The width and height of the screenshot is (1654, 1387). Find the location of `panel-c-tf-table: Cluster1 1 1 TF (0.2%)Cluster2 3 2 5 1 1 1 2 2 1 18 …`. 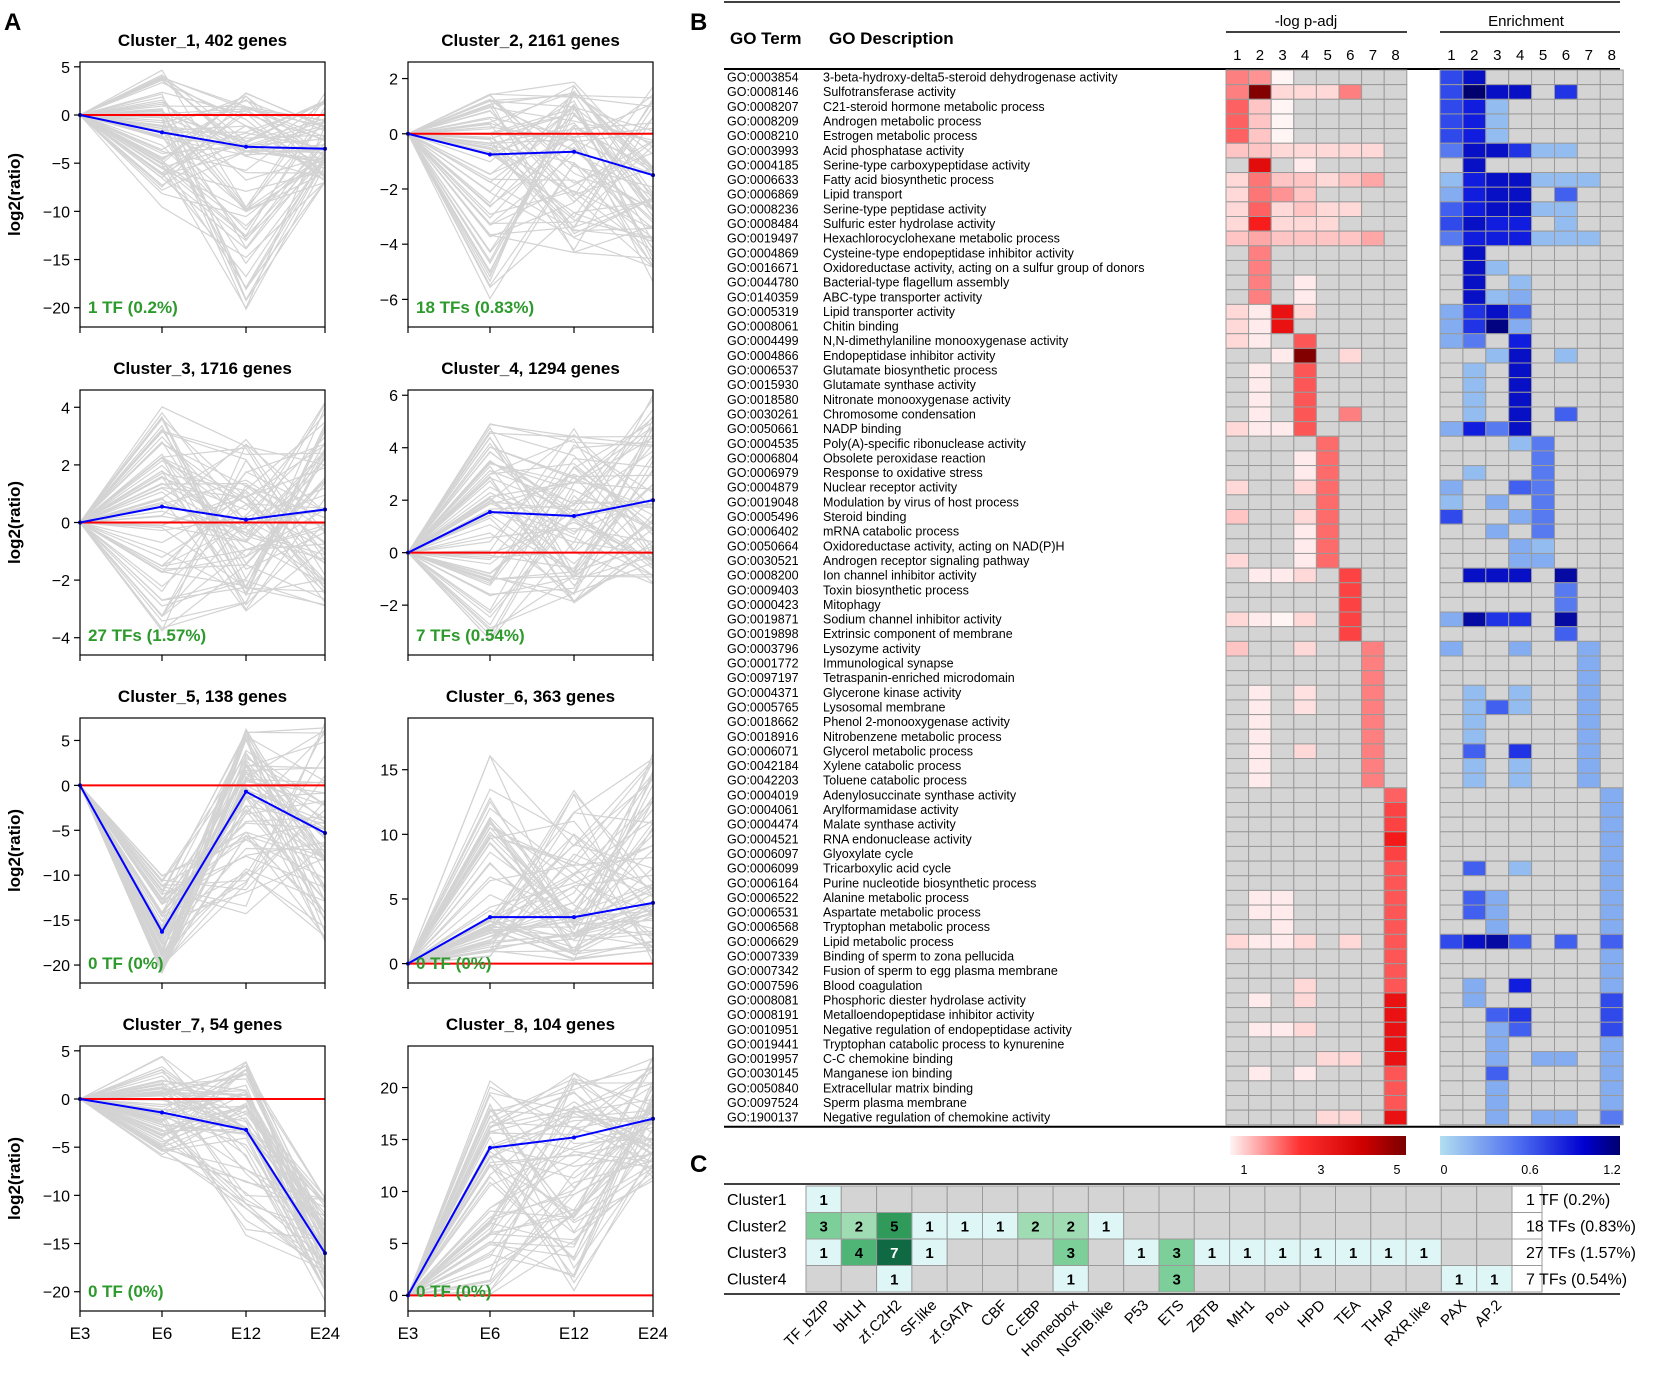

panel-c-tf-table: Cluster1 1 1 TF (0.2%)Cluster2 3 2 5 1 1 1 2 2 1 18 … is located at coordinates (1180, 1271).